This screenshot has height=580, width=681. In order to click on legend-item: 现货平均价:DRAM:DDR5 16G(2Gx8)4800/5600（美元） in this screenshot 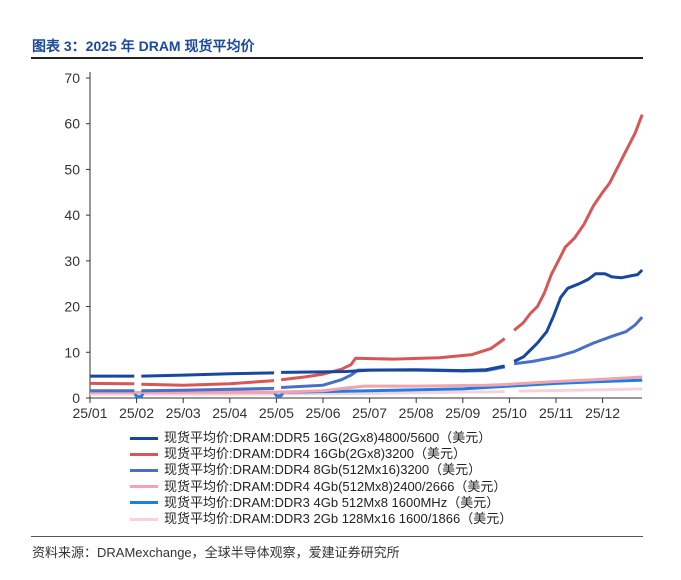, I will do `click(321, 438)`.